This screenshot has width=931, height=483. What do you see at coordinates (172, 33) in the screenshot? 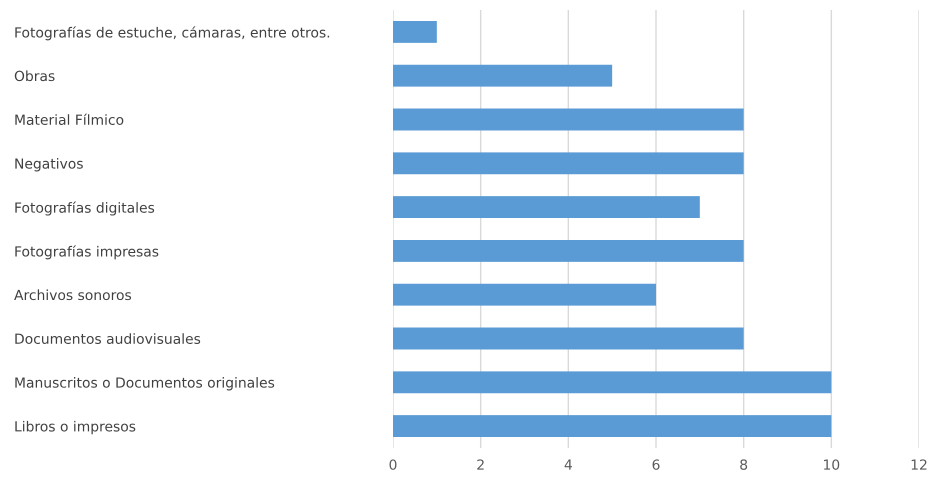
I see `y-tick-label: Fotografías de estuche, cámaras, entre otros.` at bounding box center [172, 33].